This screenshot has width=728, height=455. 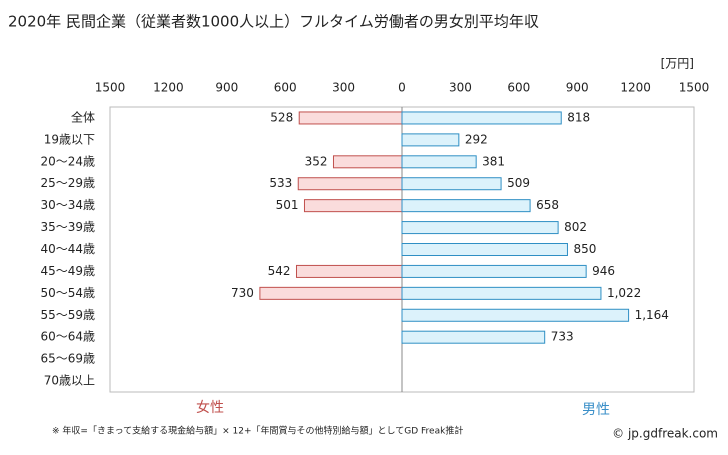 I want to click on legend-label: 男性, so click(x=596, y=410).